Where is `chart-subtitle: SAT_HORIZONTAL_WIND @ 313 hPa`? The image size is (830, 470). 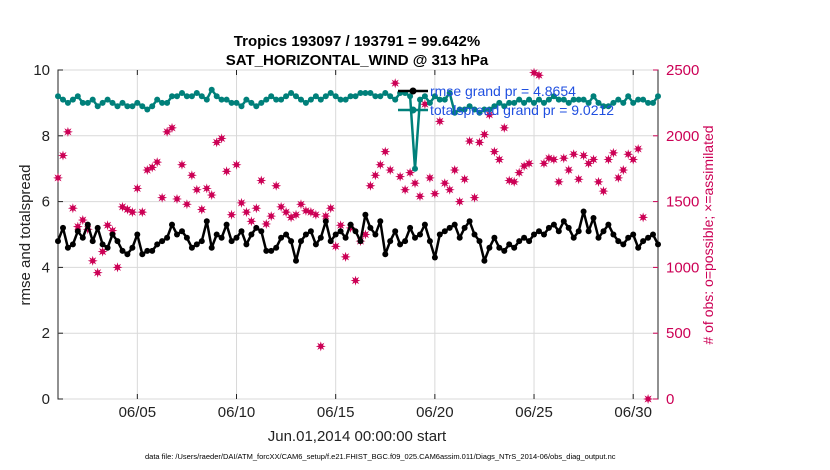 chart-subtitle: SAT_HORIZONTAL_WIND @ 313 hPa is located at coordinates (357, 60).